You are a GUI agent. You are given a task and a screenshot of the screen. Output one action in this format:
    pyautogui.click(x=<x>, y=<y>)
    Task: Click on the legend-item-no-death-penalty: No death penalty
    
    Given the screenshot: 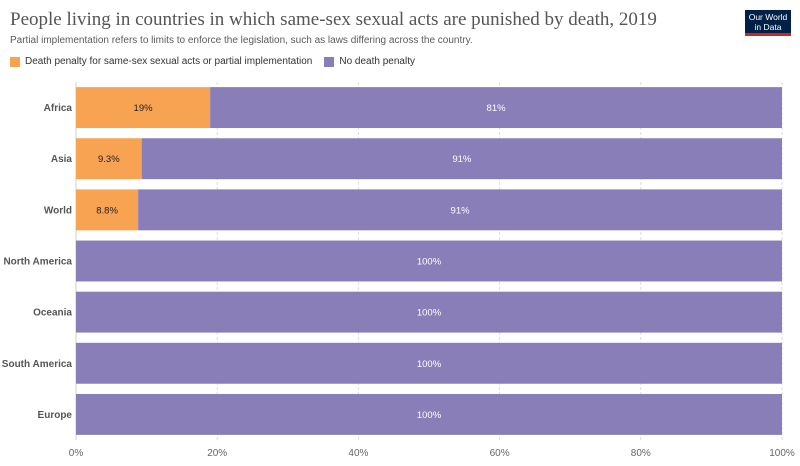 What is the action you would take?
    pyautogui.click(x=369, y=61)
    